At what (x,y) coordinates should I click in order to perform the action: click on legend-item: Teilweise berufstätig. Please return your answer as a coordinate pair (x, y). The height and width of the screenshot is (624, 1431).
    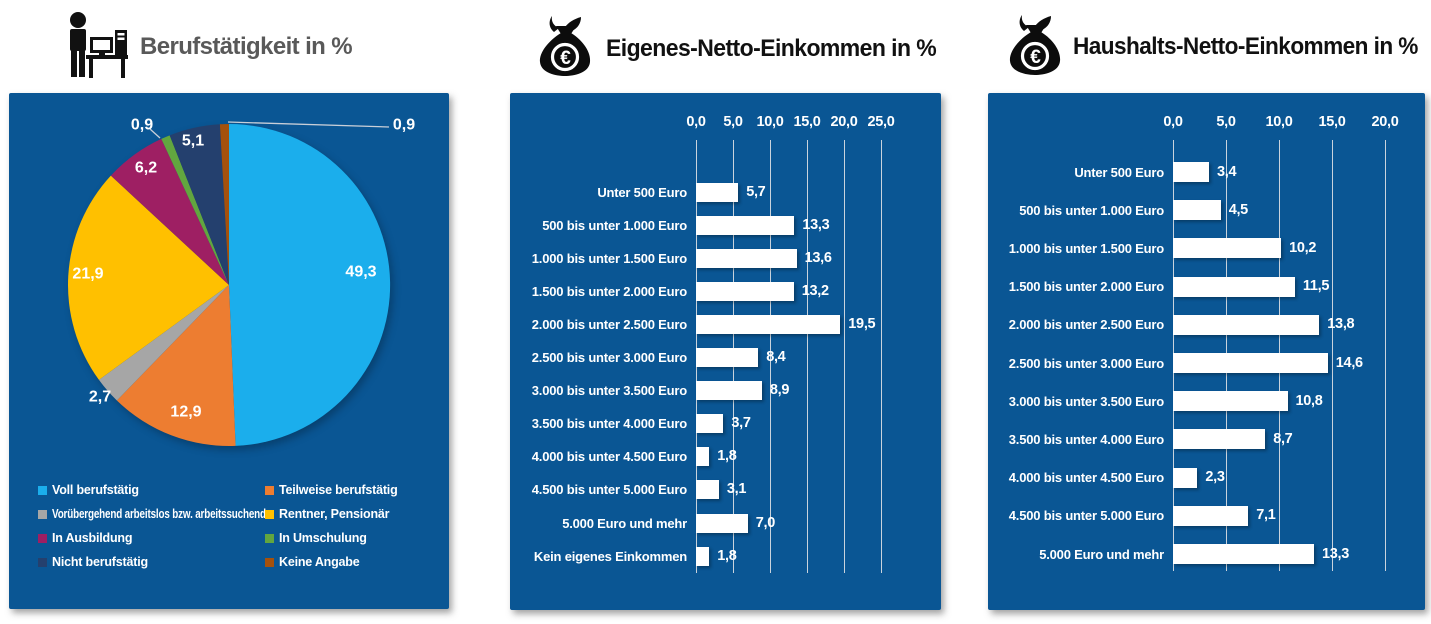
    Looking at the image, I should click on (331, 490).